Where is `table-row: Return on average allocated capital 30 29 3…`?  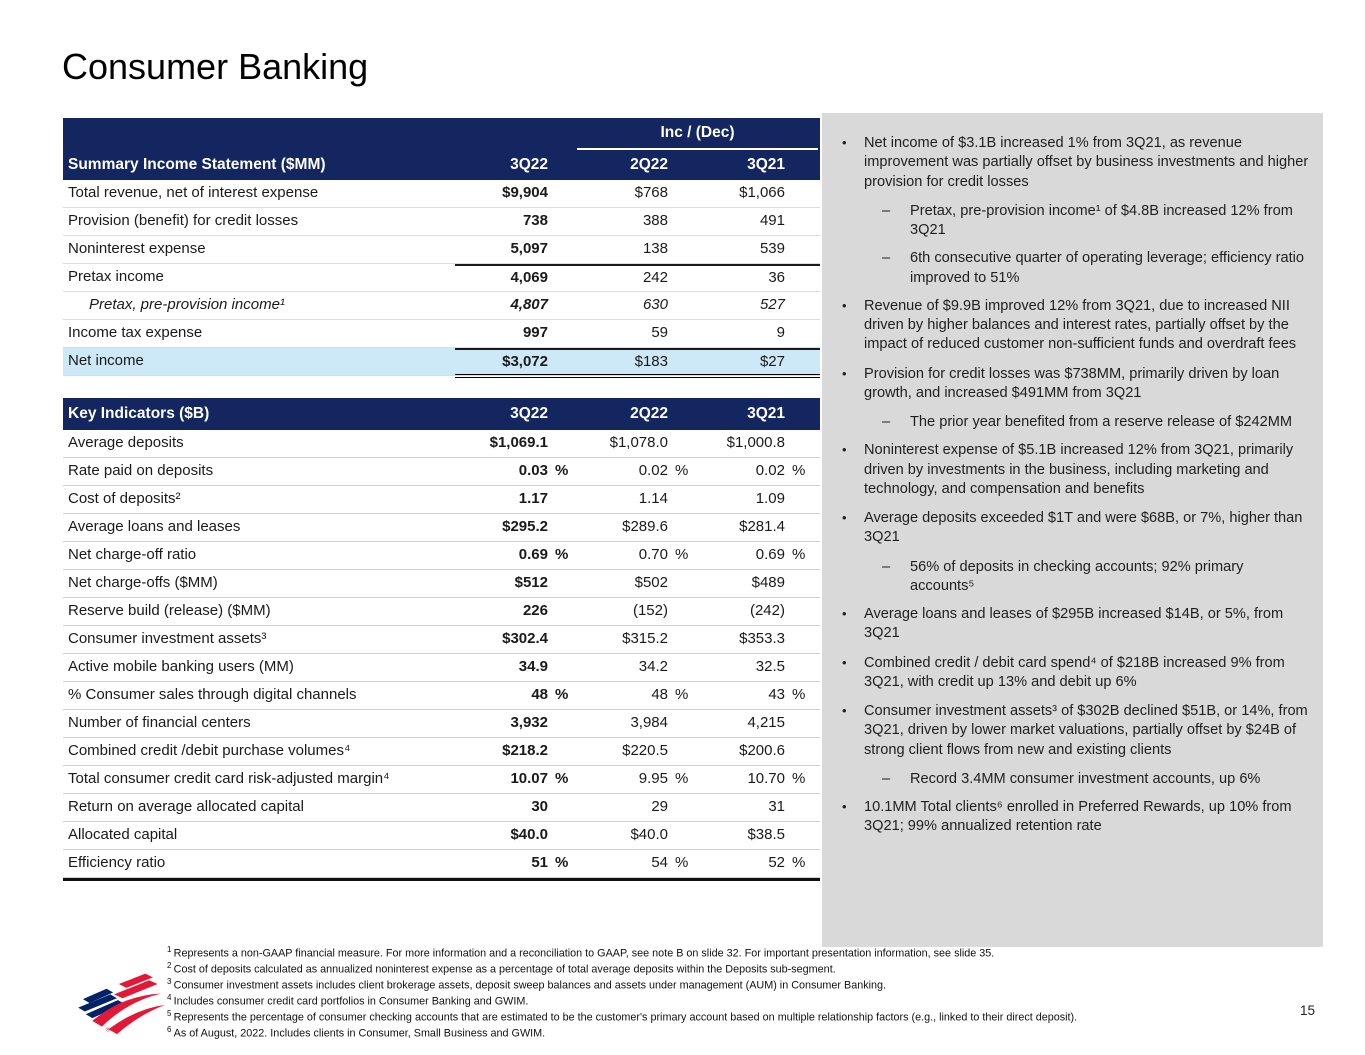 table-row: Return on average allocated capital 30 29 3… is located at coordinates (441, 808).